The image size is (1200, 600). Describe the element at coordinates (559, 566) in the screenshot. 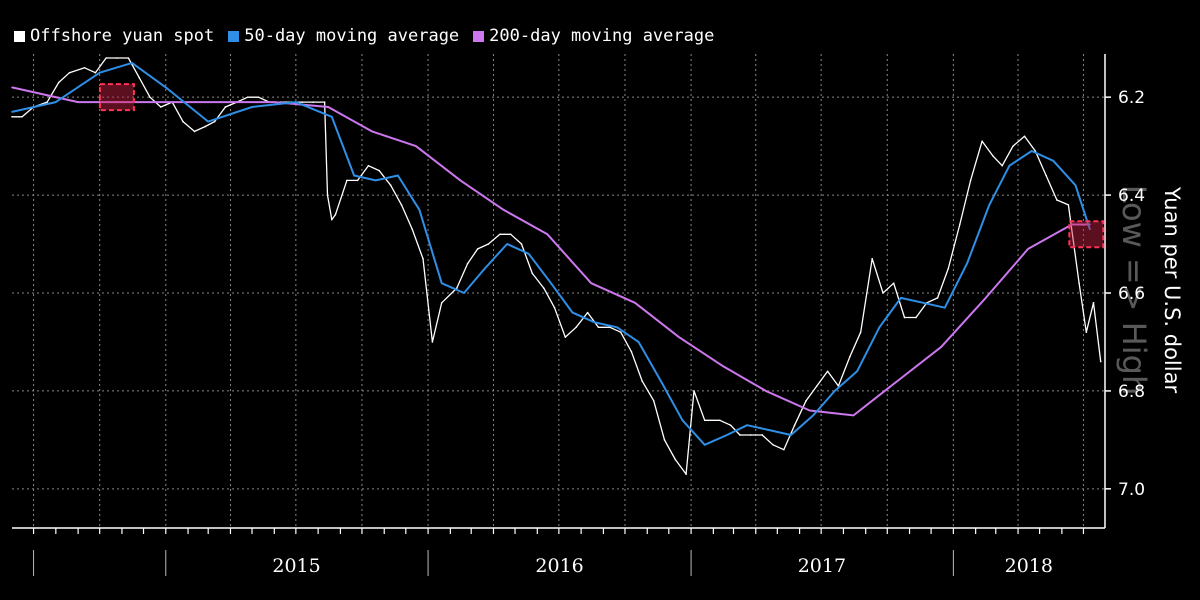

I see `x-year-label-2016: 2016` at that location.